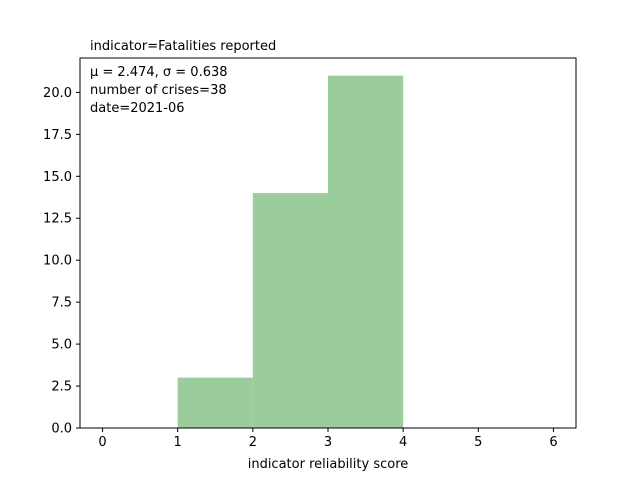 This screenshot has height=480, width=640. Describe the element at coordinates (57, 93) in the screenshot. I see `y-tick-label: 20.0` at that location.